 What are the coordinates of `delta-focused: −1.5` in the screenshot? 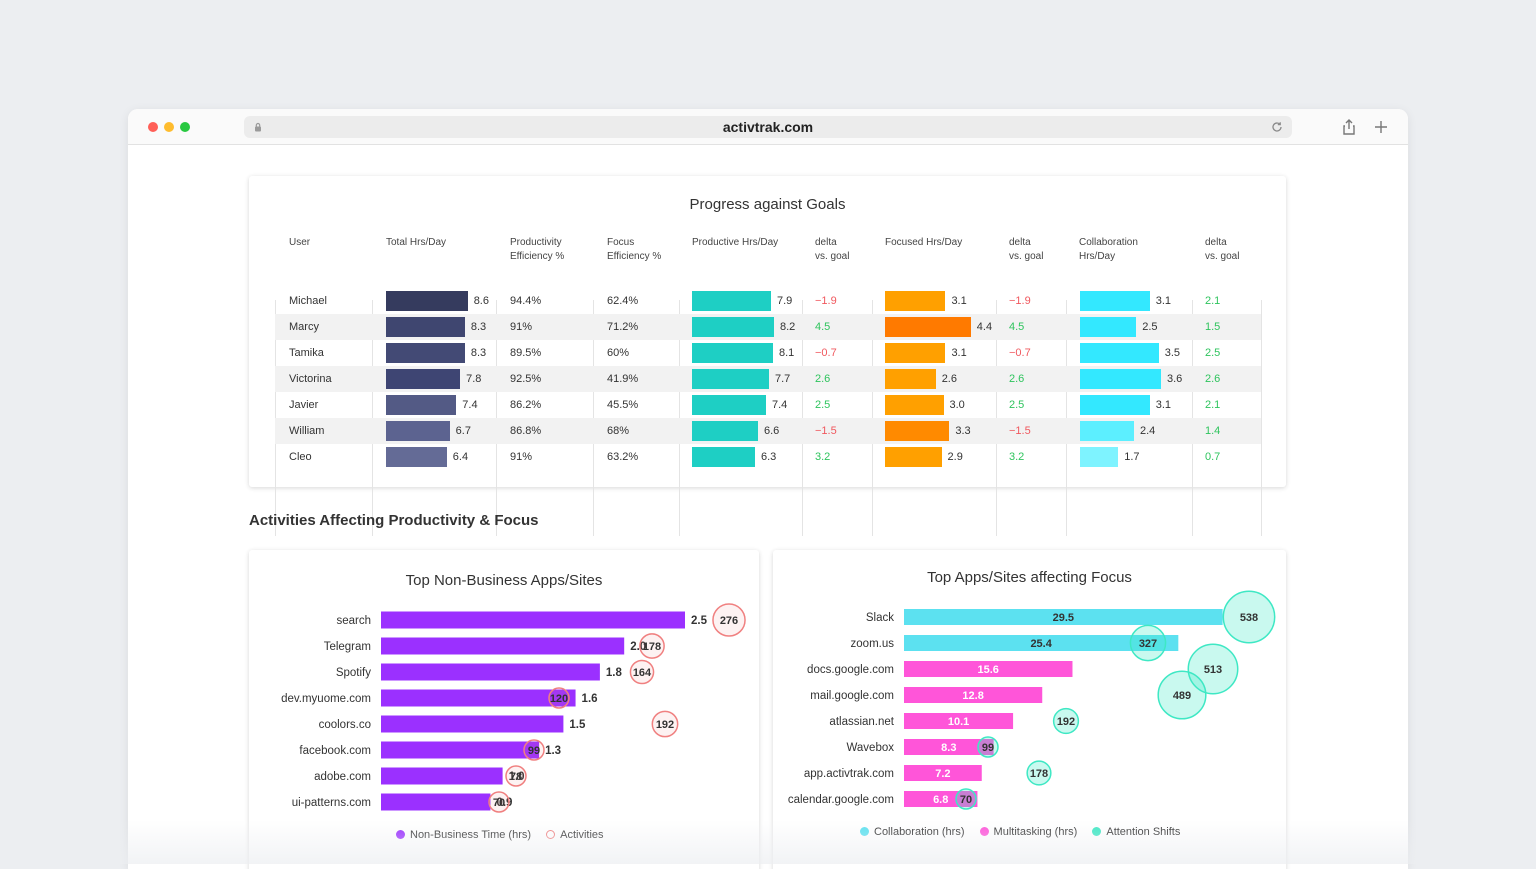 It's located at (1020, 431).